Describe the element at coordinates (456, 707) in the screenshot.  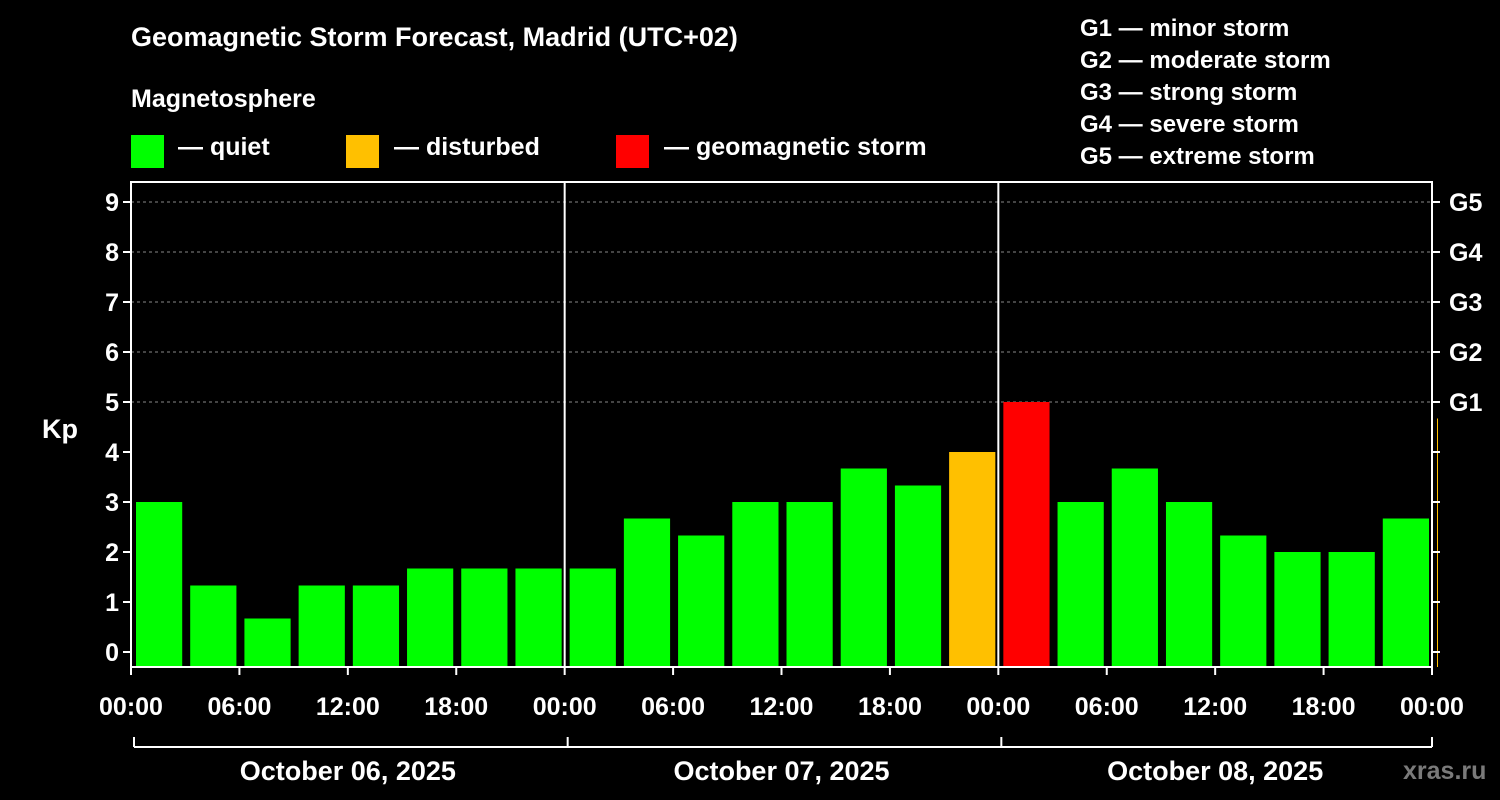
I see `x-tick-label-3: 18:00` at that location.